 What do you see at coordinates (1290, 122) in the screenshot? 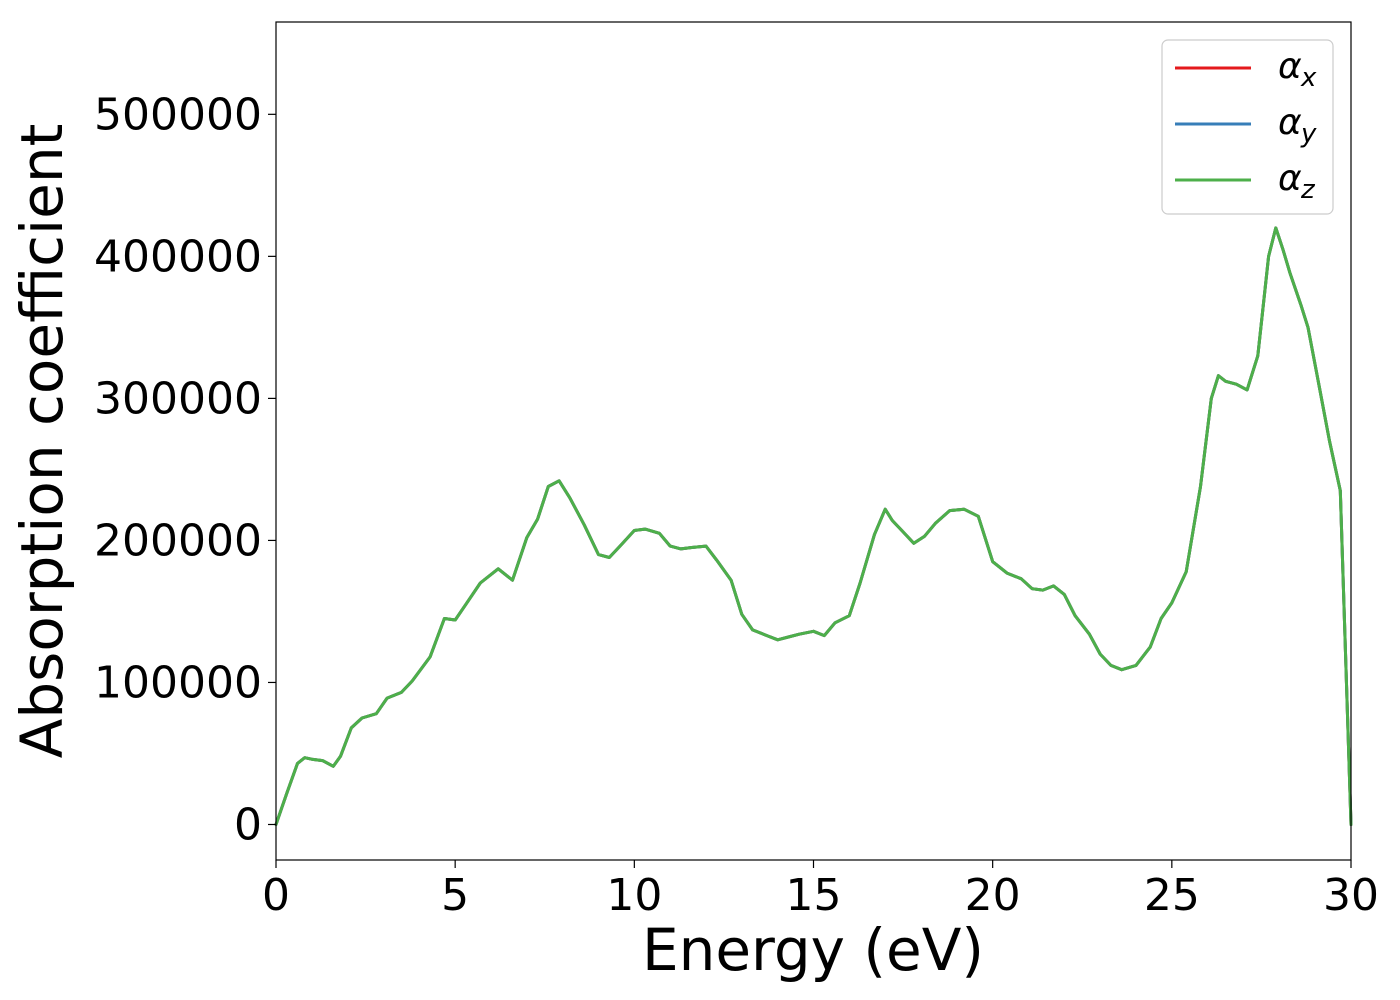
I see `legend-label-y: α` at bounding box center [1290, 122].